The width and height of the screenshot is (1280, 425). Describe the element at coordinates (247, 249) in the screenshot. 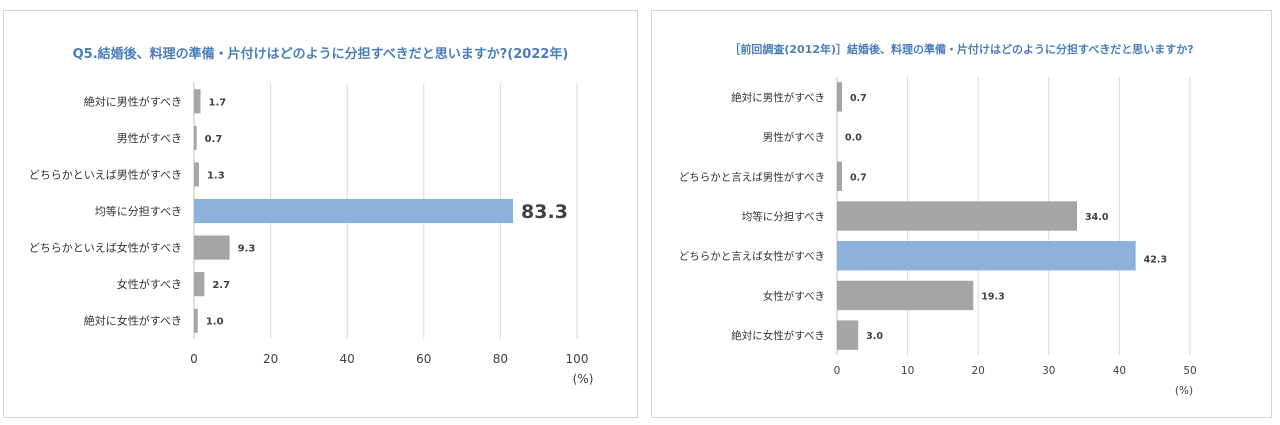

I see `data-label: 9.3` at that location.